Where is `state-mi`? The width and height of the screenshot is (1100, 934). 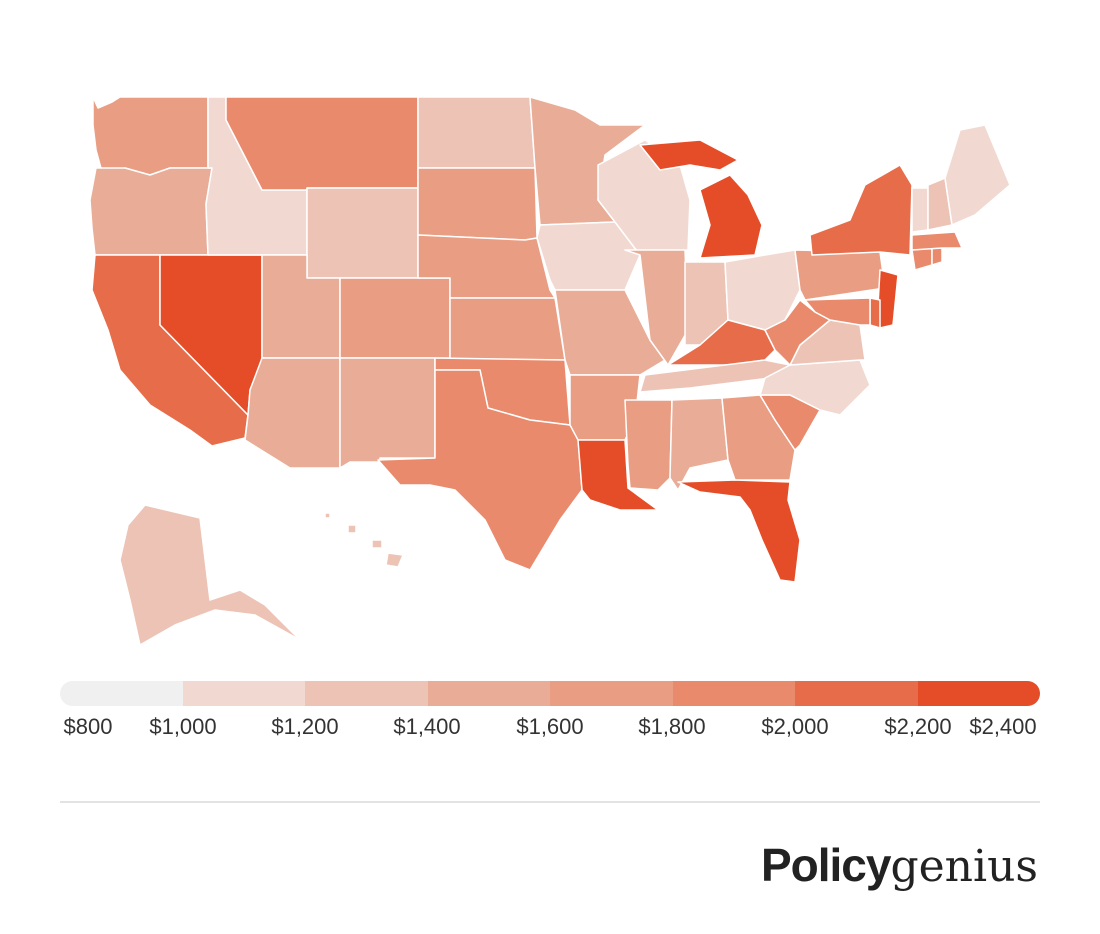 state-mi is located at coordinates (701, 199).